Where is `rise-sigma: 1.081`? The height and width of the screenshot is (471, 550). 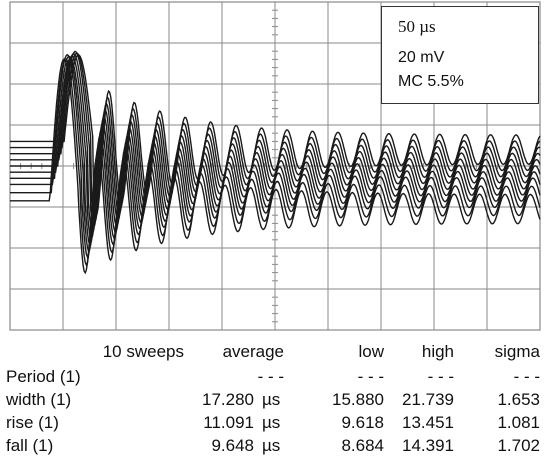 rise-sigma: 1.081 is located at coordinates (518, 422).